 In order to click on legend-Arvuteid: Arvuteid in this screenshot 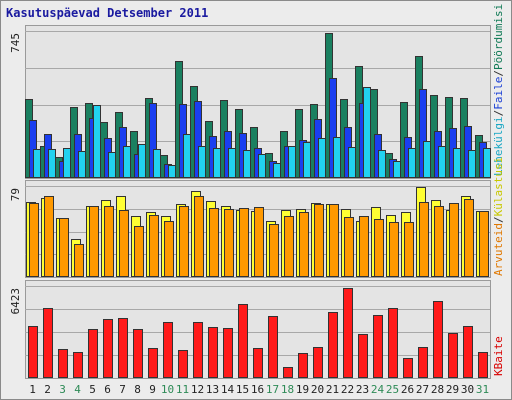, I will do `click(498, 249)`.